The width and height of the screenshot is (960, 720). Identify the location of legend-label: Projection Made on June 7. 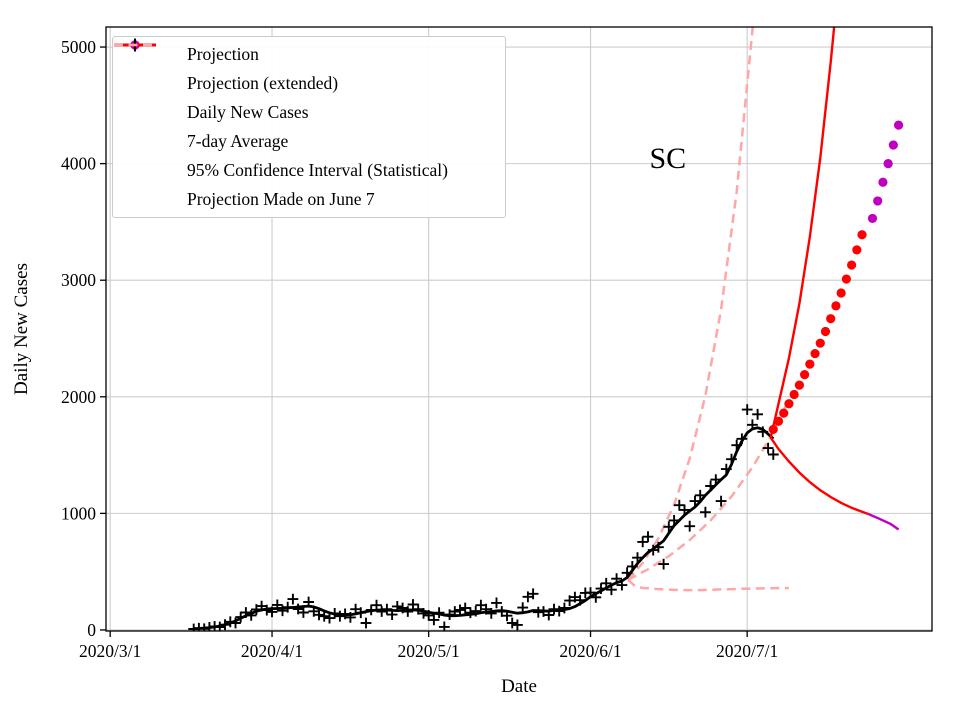
(281, 199).